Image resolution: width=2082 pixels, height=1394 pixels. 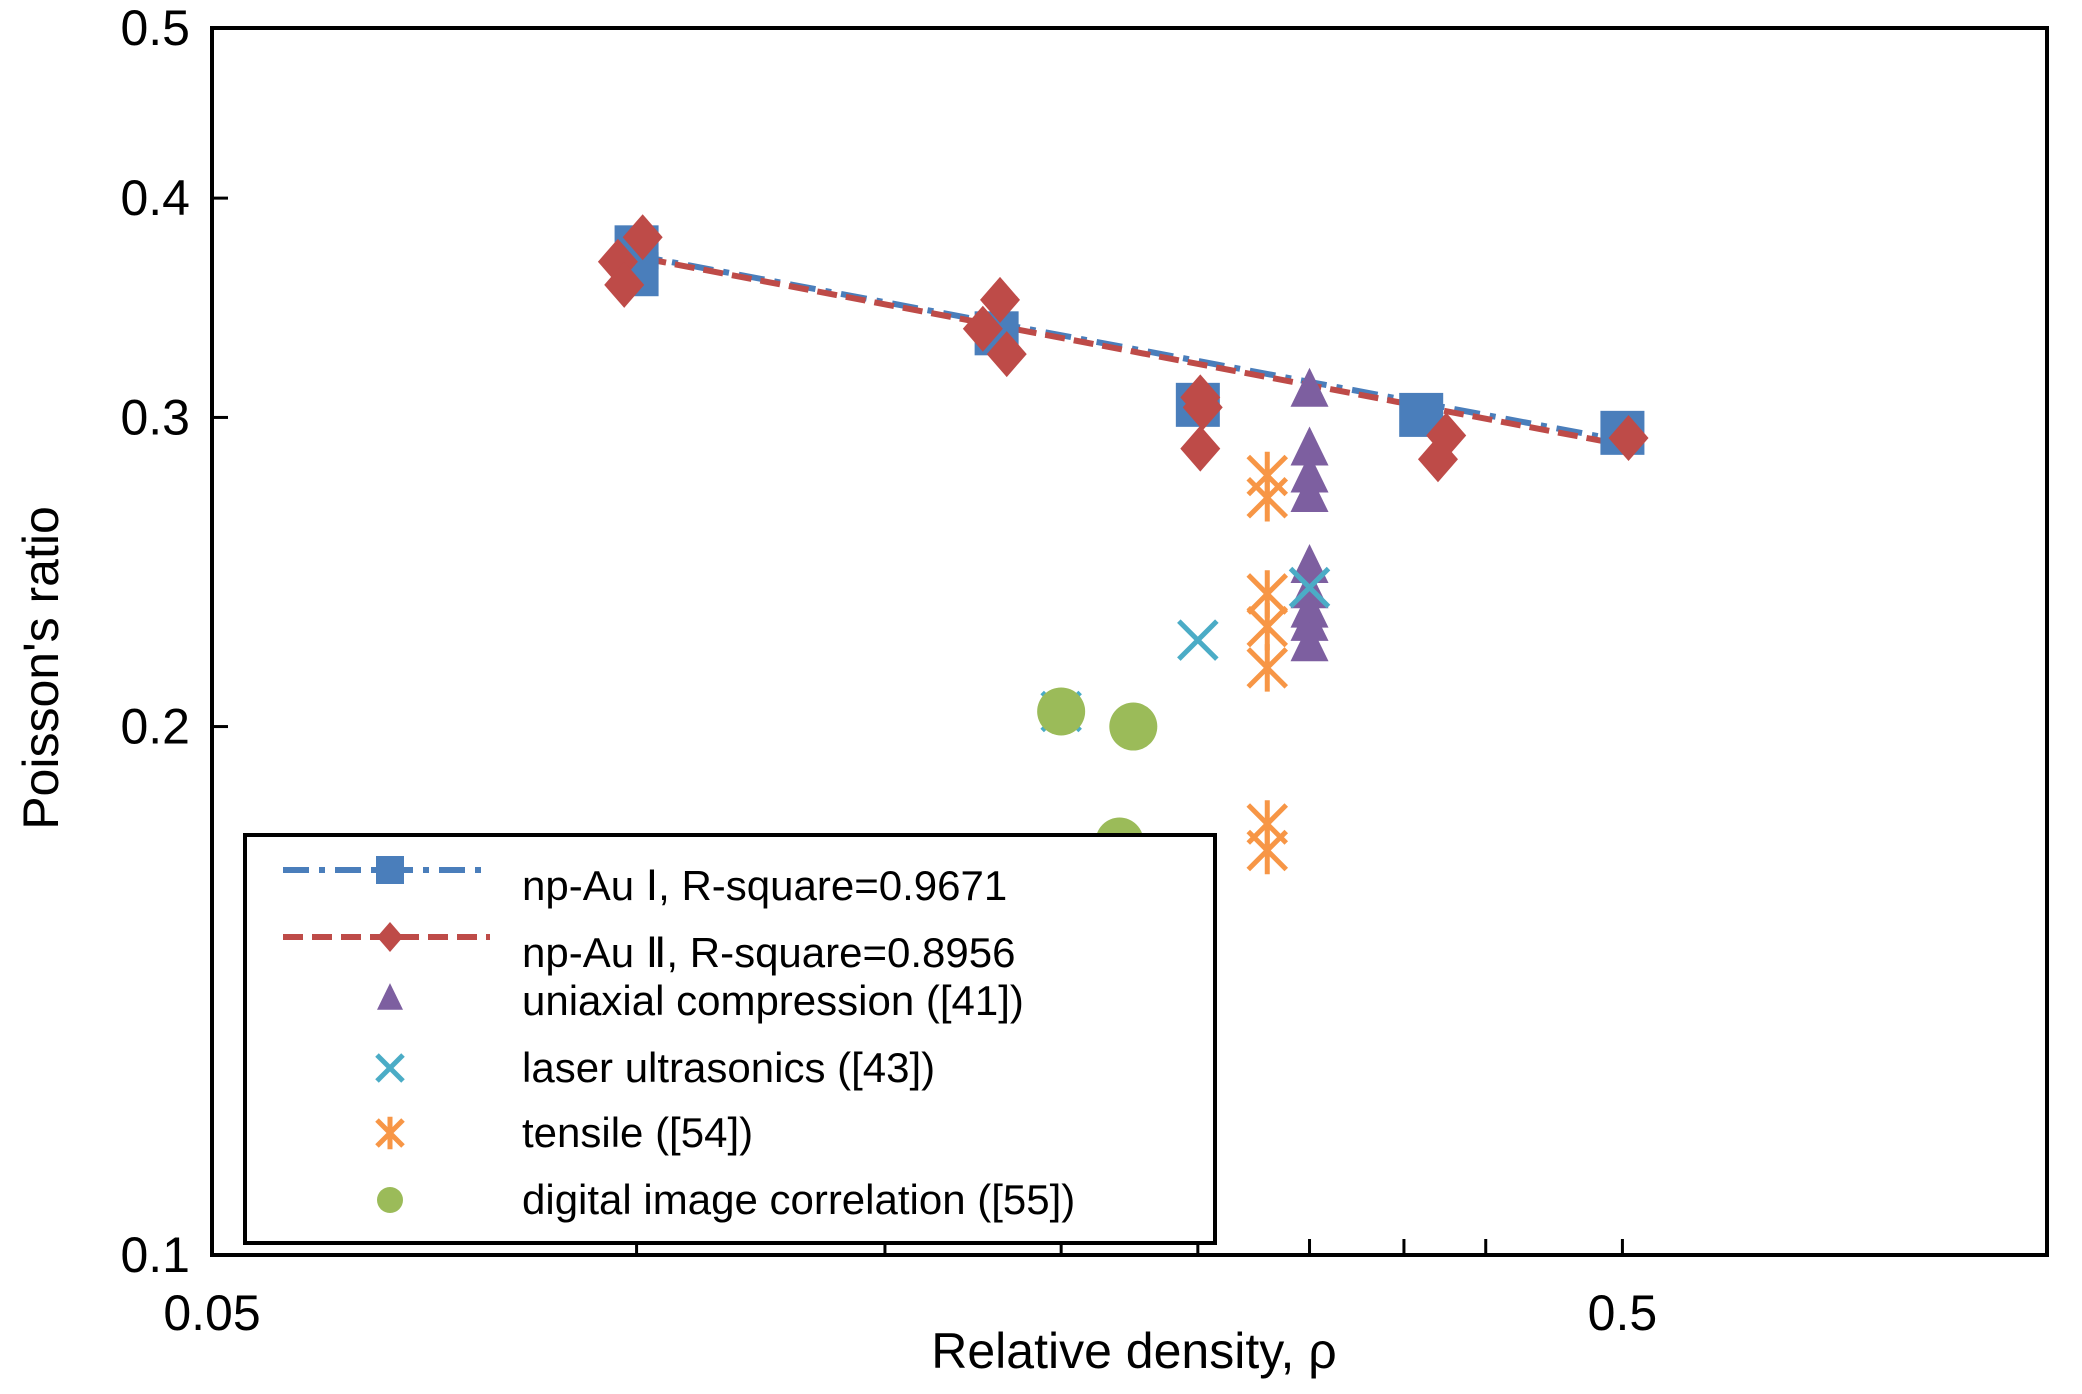 What do you see at coordinates (1133, 1351) in the screenshot?
I see `x-axis-title: Relative density, ρ` at bounding box center [1133, 1351].